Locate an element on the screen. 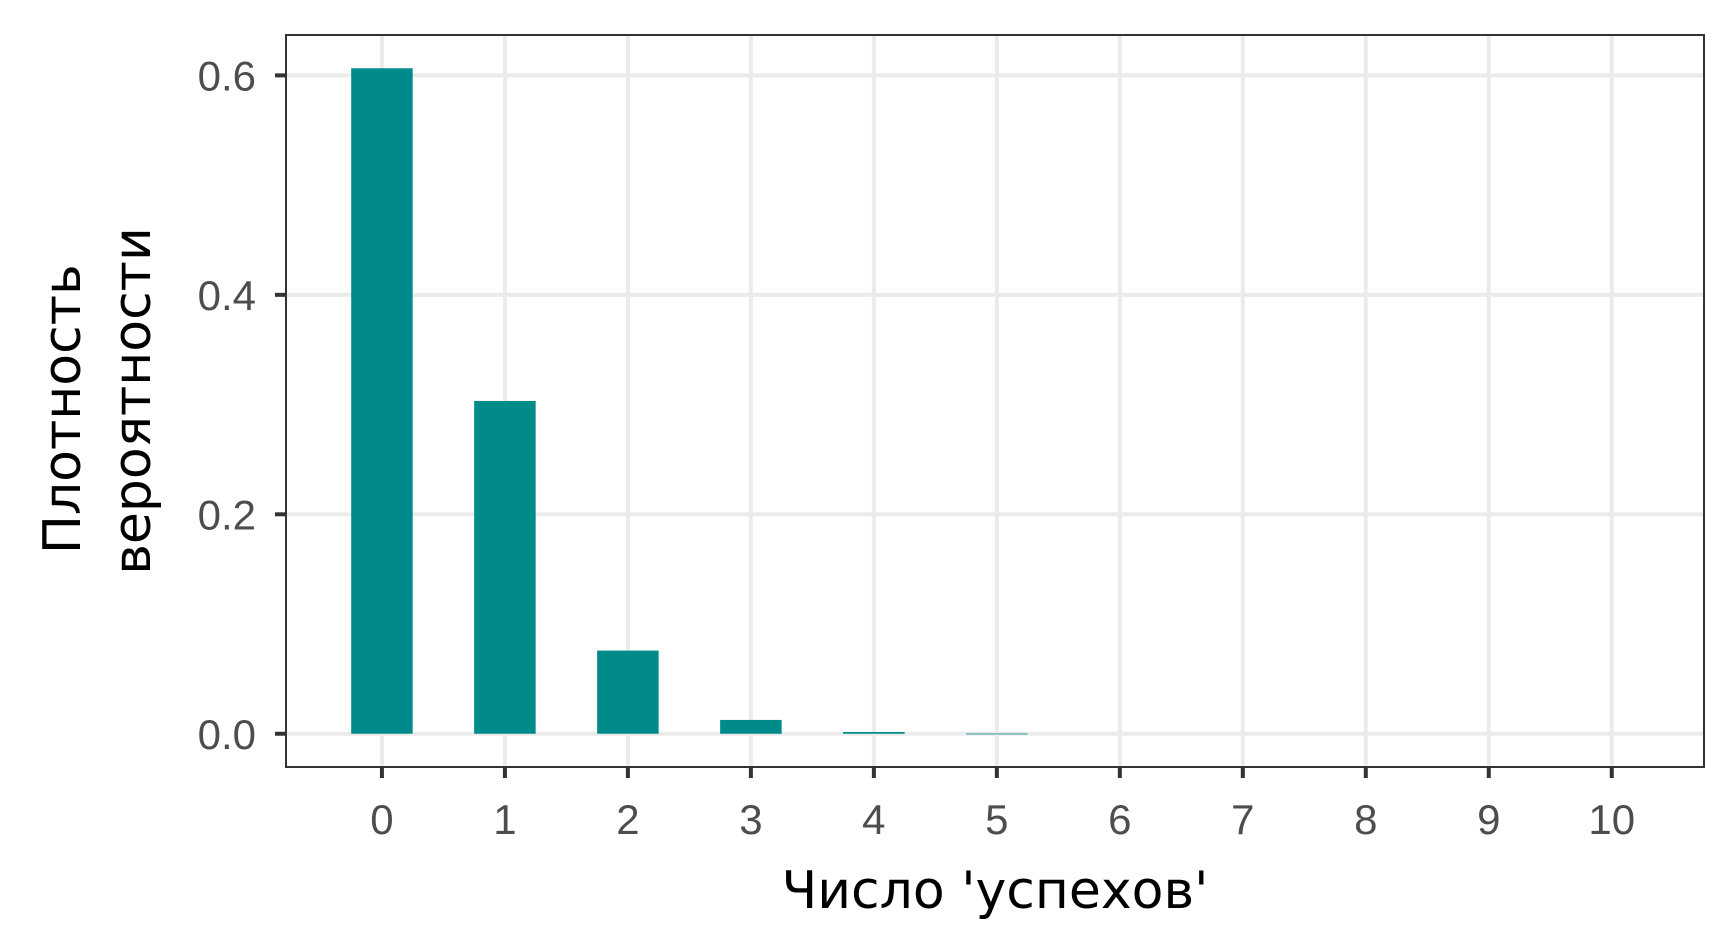 Image resolution: width=1728 pixels, height=950 pixels. x-tick-label: 2 is located at coordinates (627, 819).